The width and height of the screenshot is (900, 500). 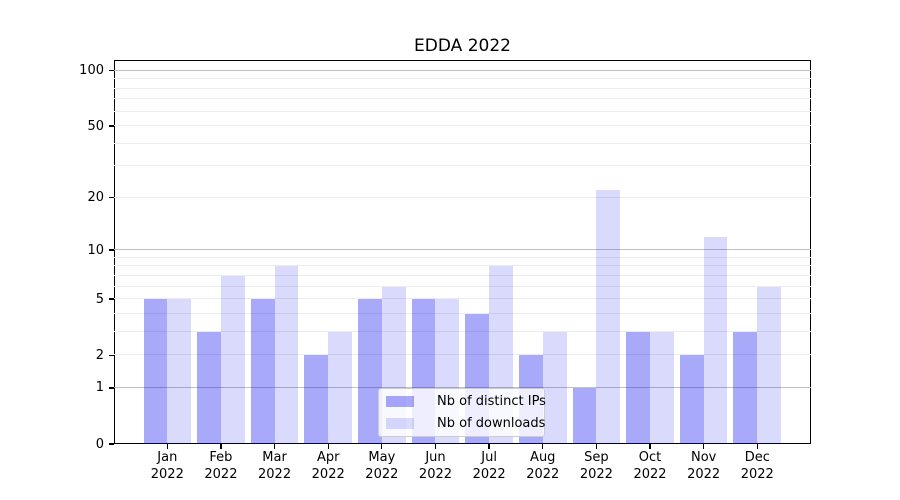 I want to click on bar-downloads-dec, so click(x=769, y=365).